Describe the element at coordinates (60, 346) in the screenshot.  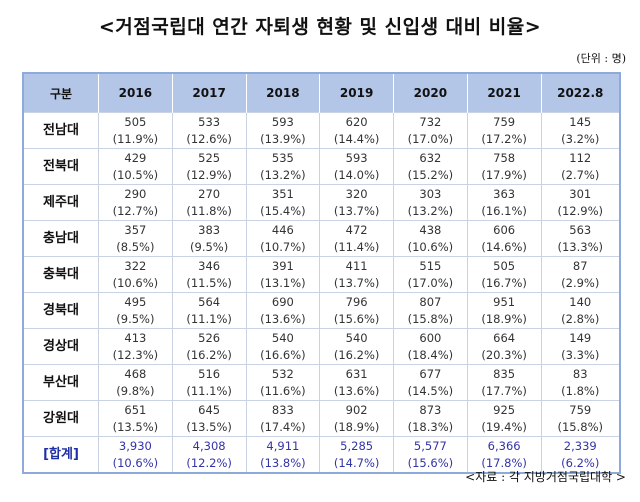
I see `row-header: 경상대` at that location.